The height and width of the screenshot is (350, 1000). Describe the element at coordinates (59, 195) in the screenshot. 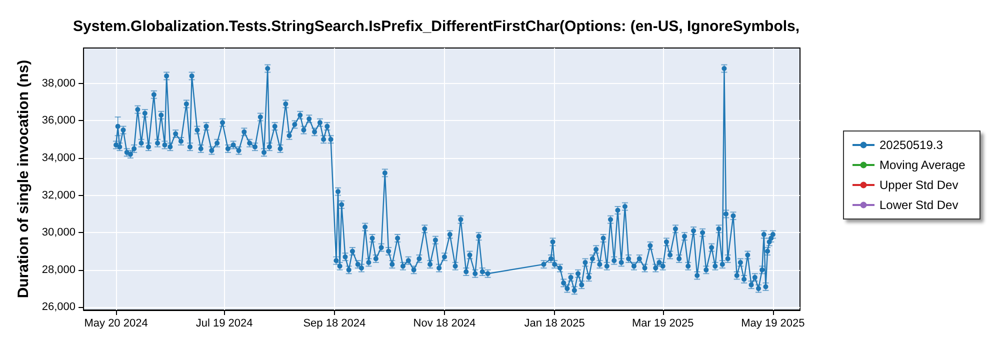

I see `y-tick-label: 32,000` at that location.